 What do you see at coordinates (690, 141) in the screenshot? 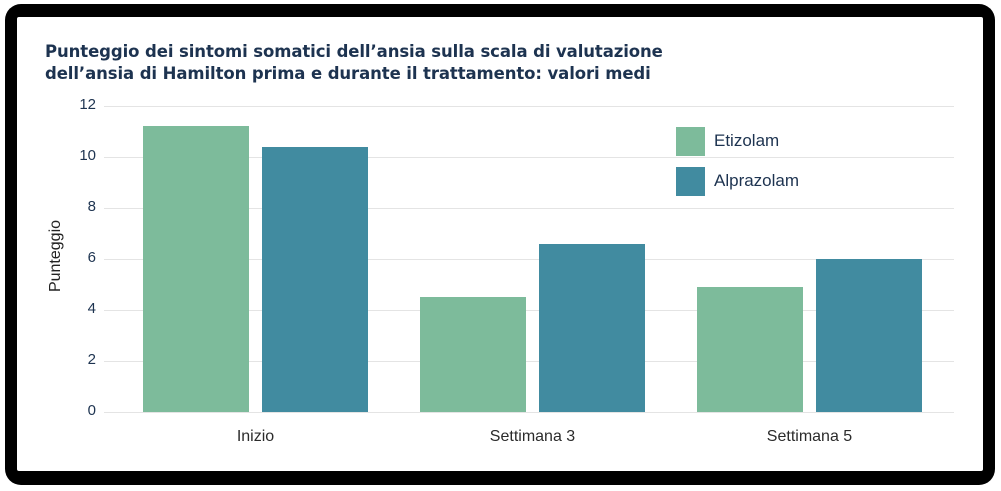
I see `legend-swatch-etizolam` at bounding box center [690, 141].